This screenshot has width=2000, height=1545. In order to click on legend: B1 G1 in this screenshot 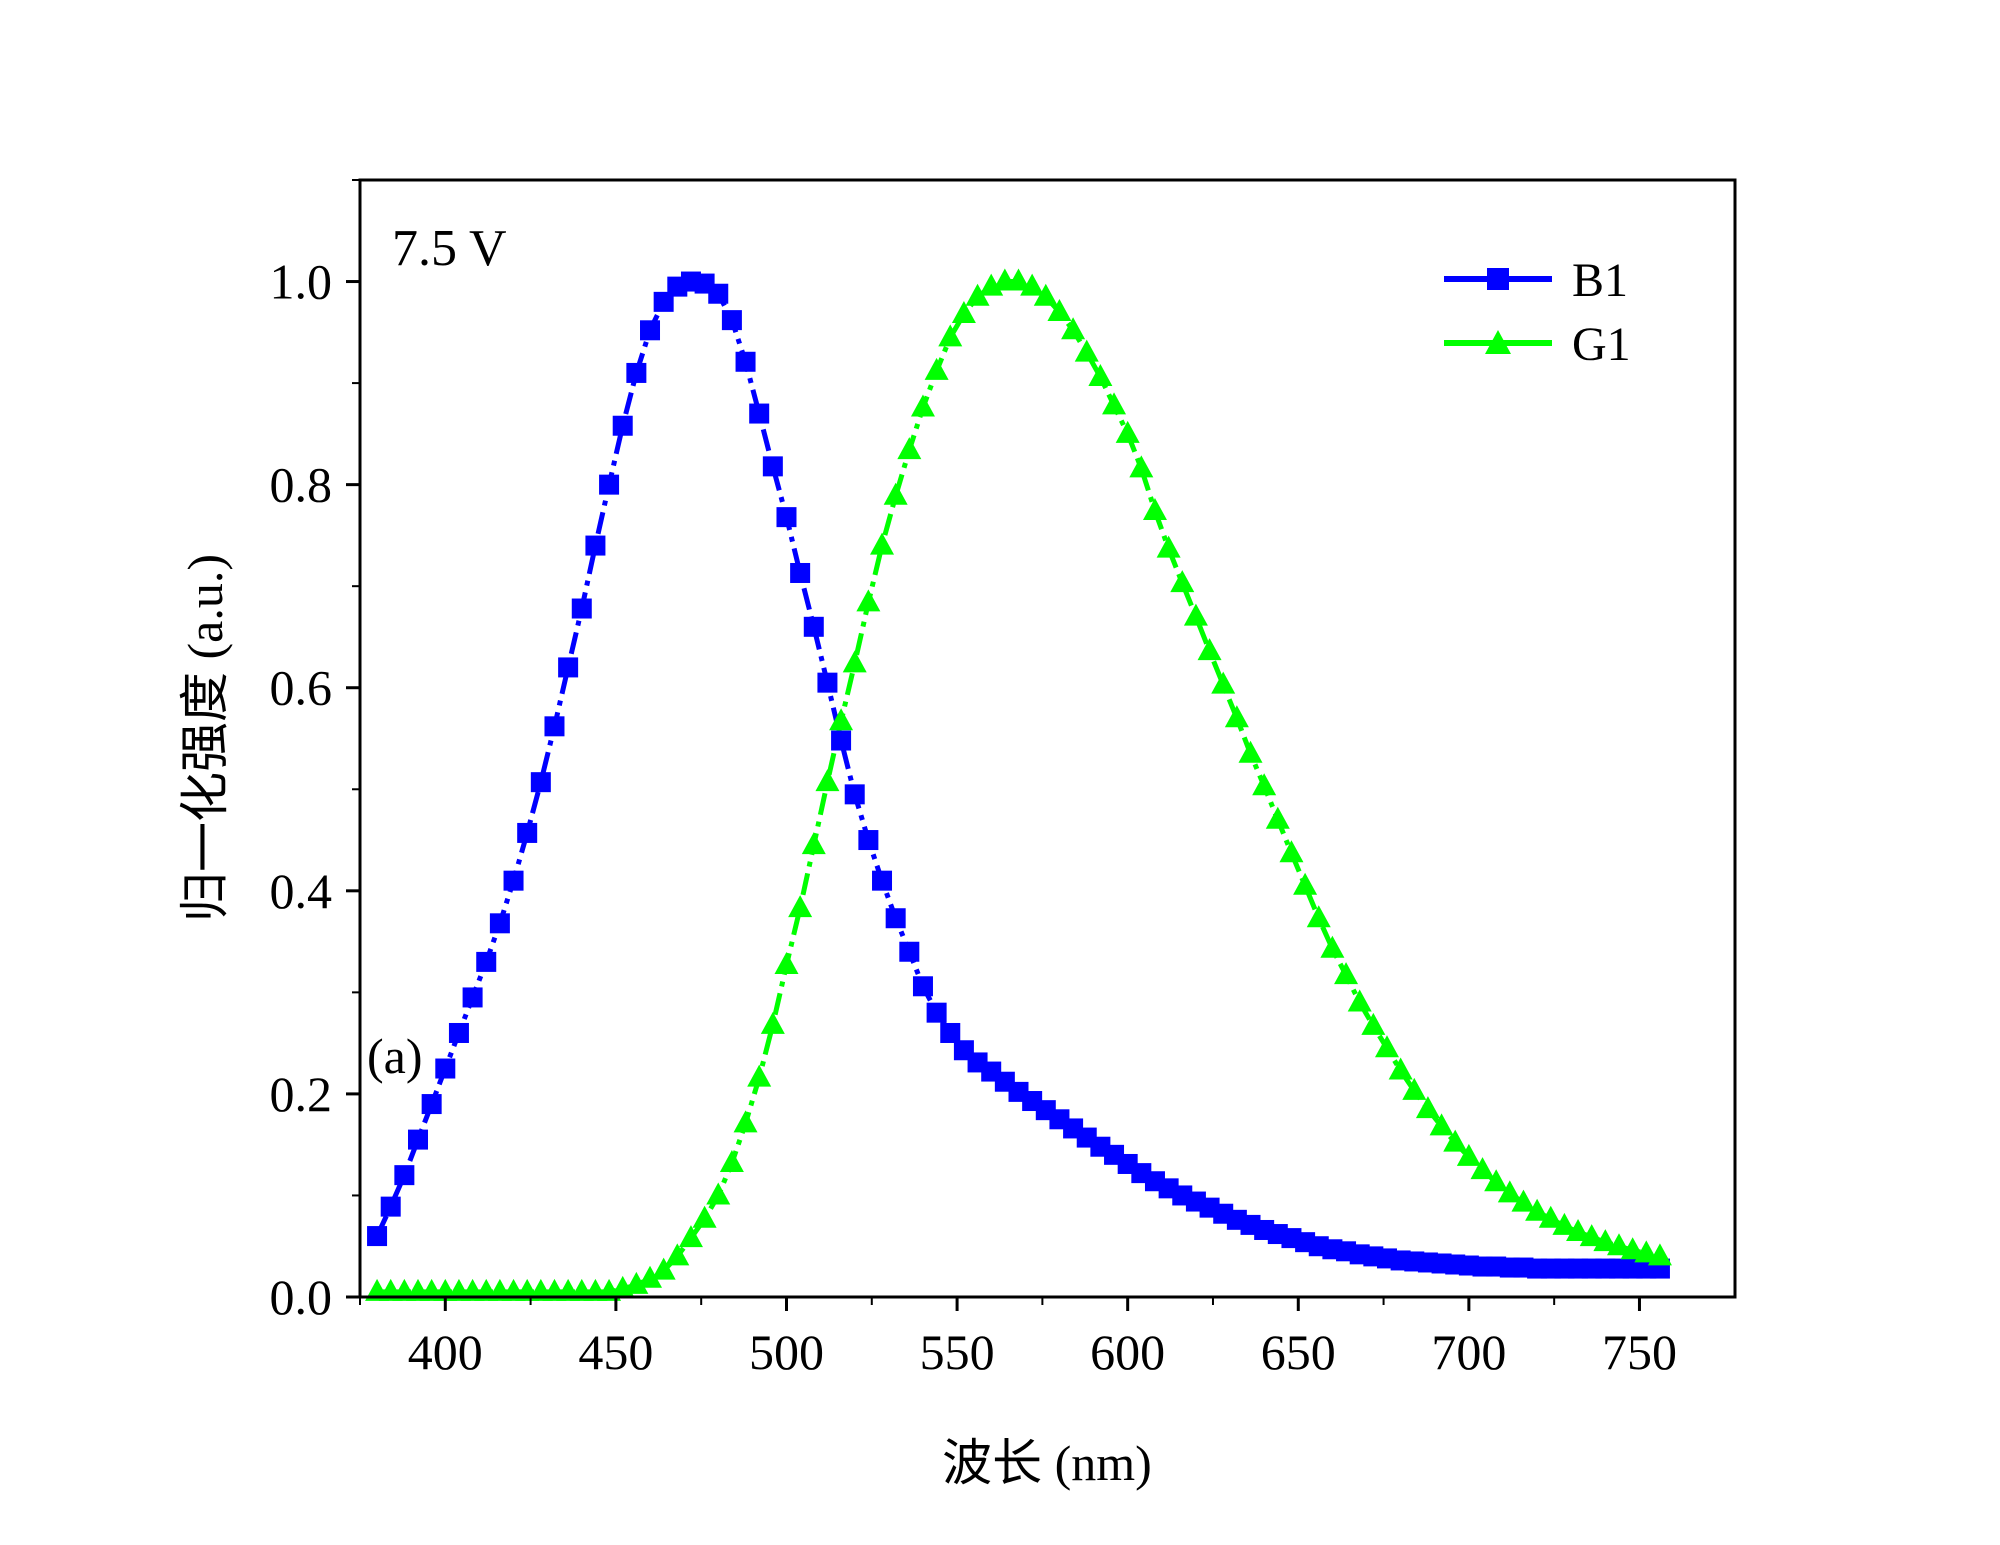, I will do `click(1537, 312)`.